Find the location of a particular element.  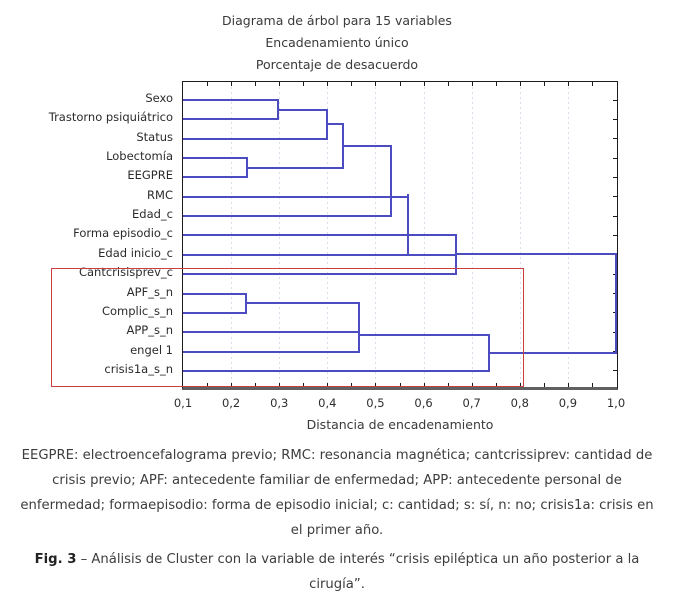

x-axis-tick-labels: 0,1 0,2 0,3 0,4 0,5 0,6 0,7 0,8 0,9 1,0 is located at coordinates (337, 404).